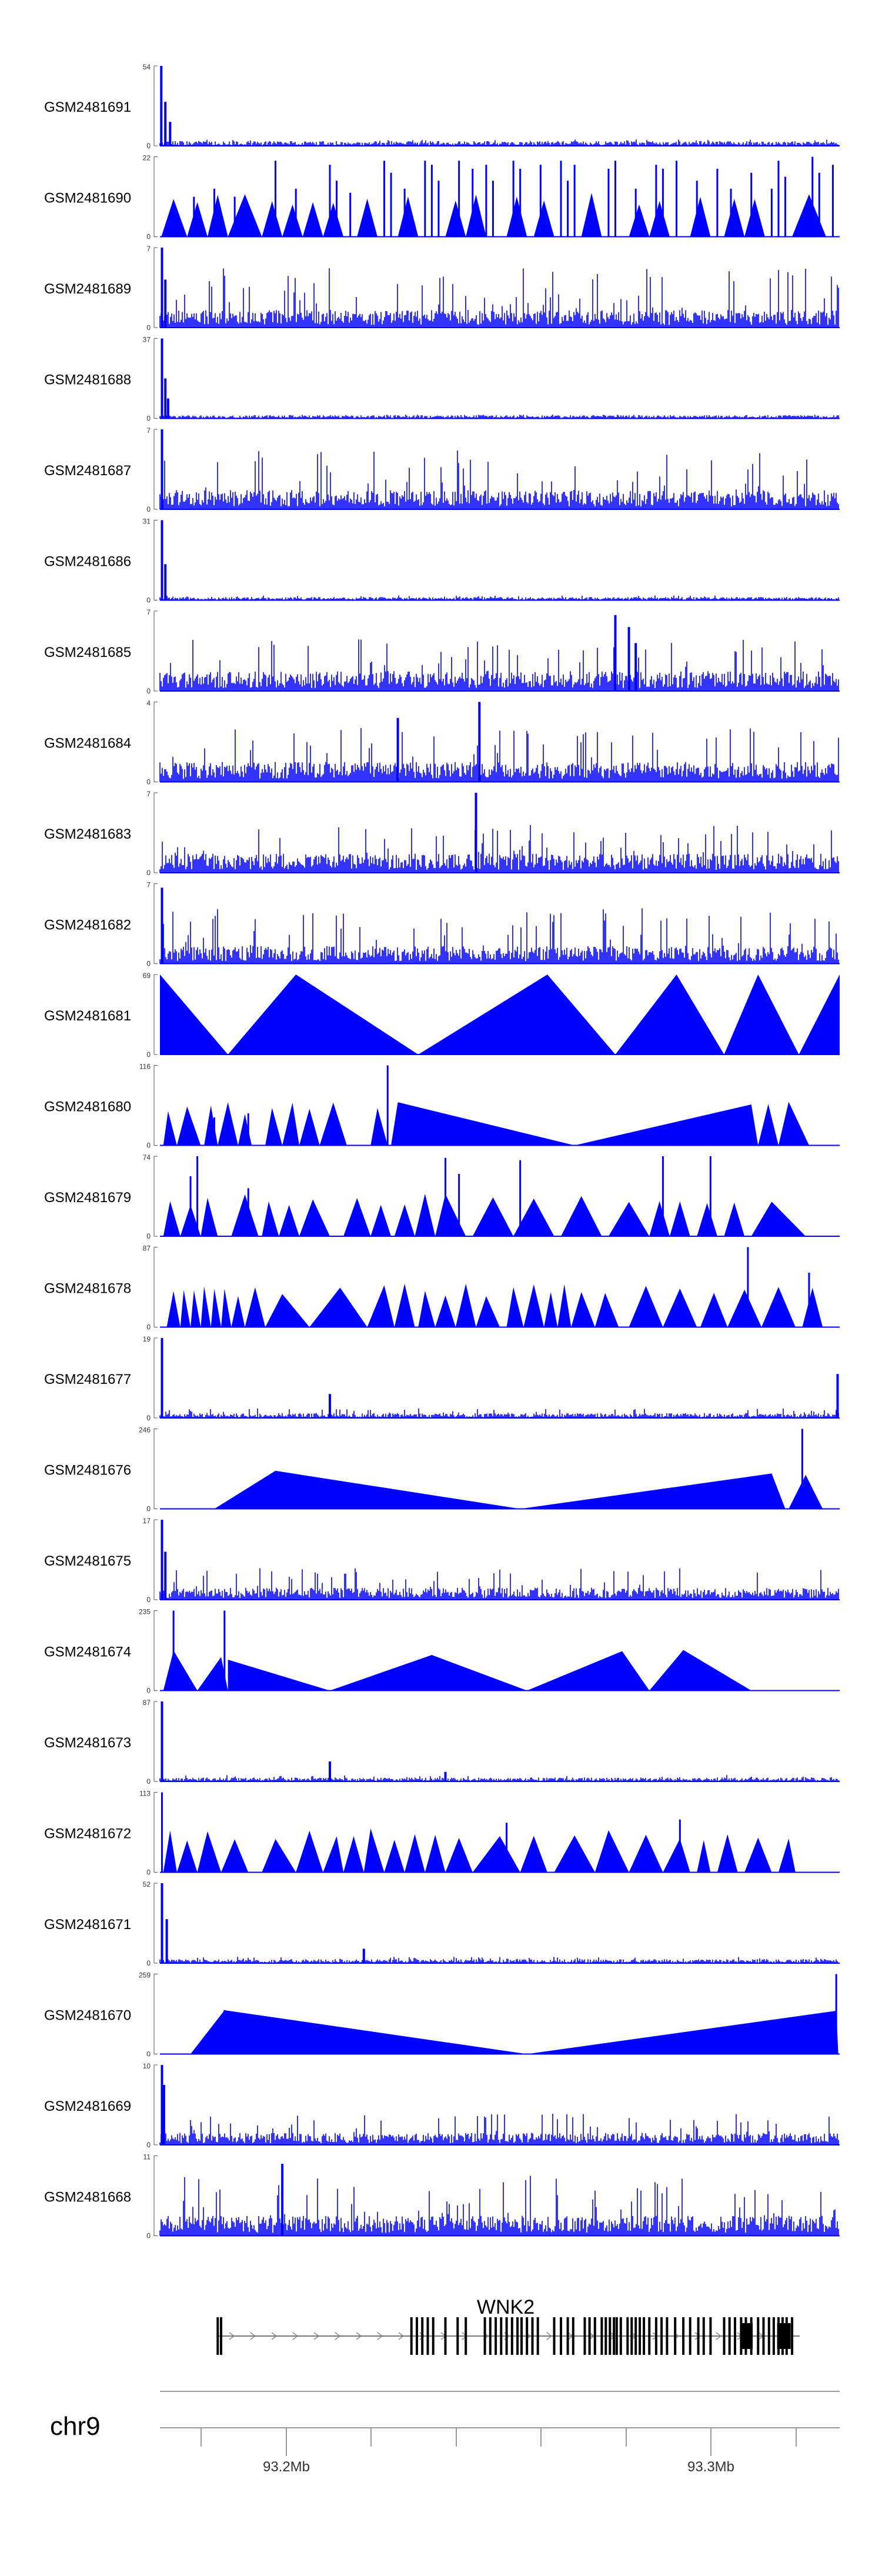 The image size is (882, 2576). I want to click on track-label: GSM2481682, so click(87, 925).